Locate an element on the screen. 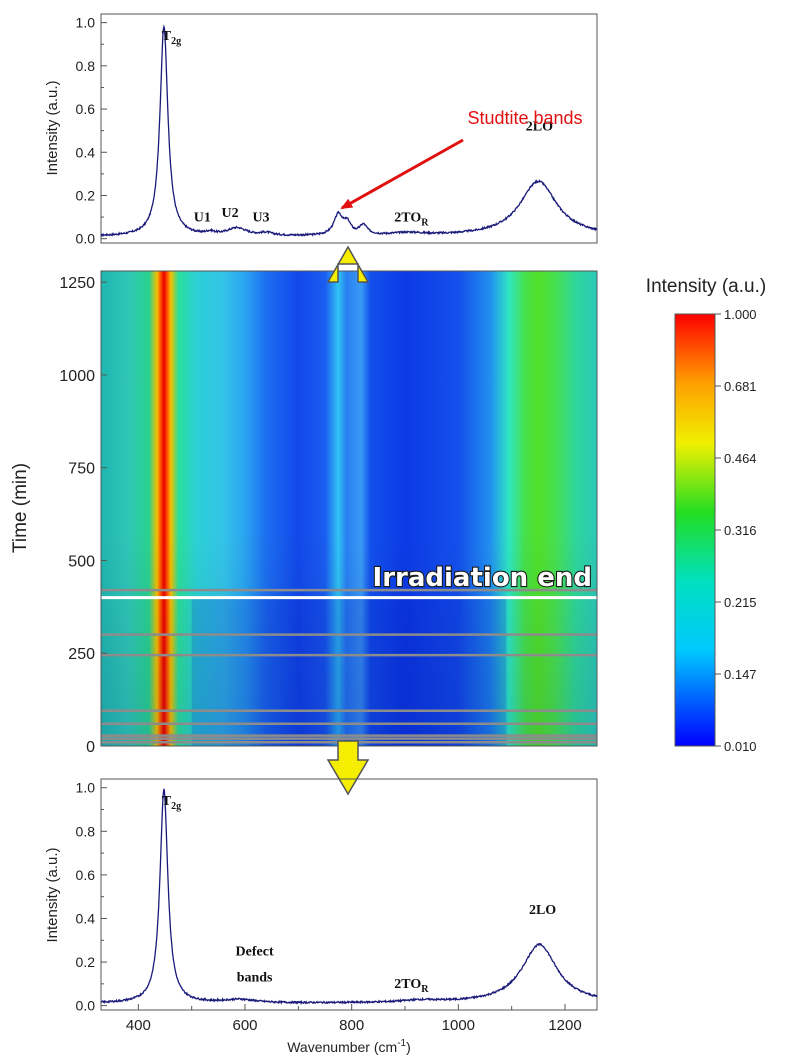 The width and height of the screenshot is (787, 1059). peak-label: bands is located at coordinates (255, 978).